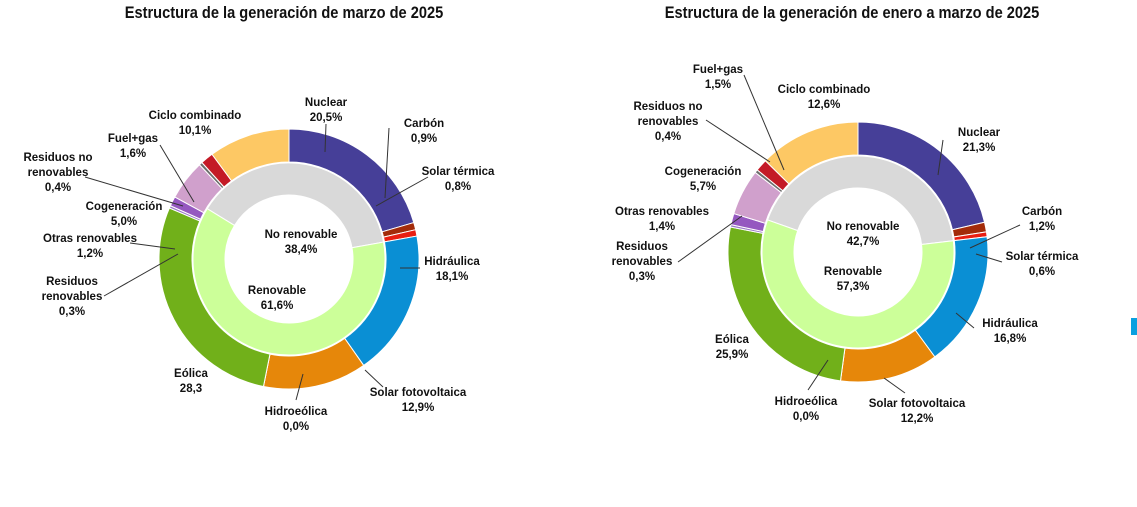 Image resolution: width=1137 pixels, height=507 pixels. Describe the element at coordinates (917, 411) in the screenshot. I see `label-solar-fotovoltaica: Solar fotovoltaica 12,2%` at that location.